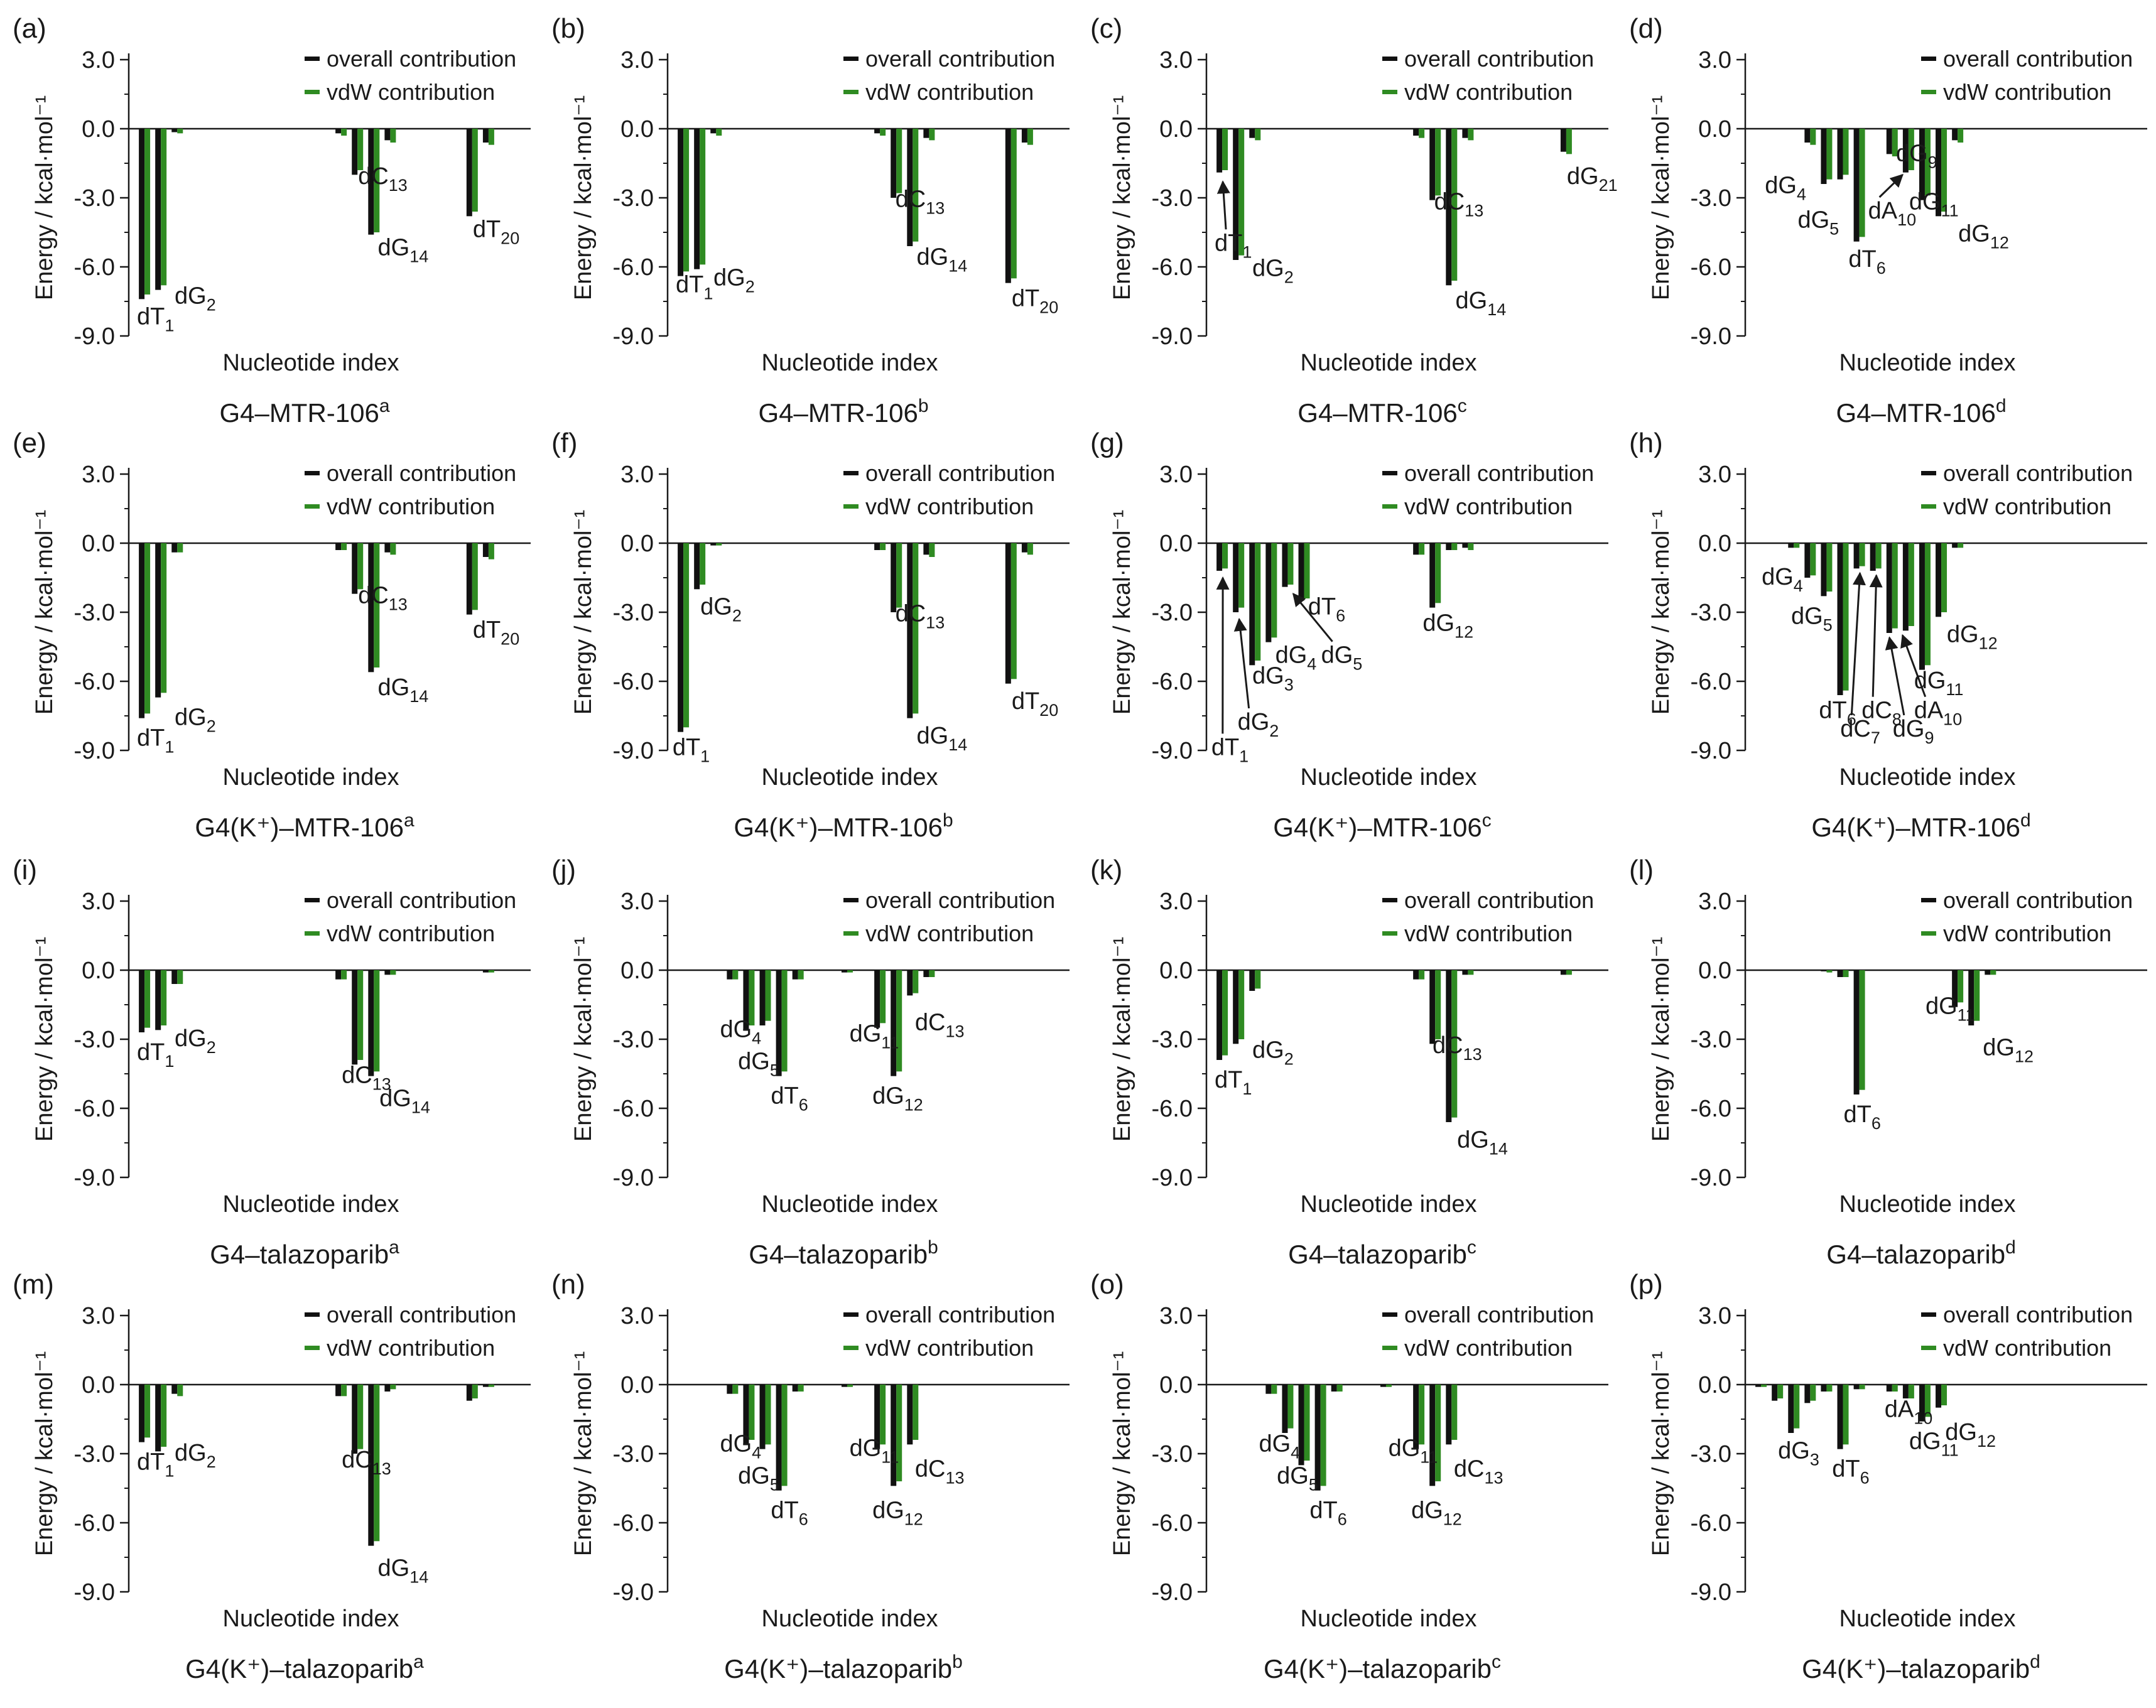  I want to click on panel-letter: (p), so click(1646, 1284).